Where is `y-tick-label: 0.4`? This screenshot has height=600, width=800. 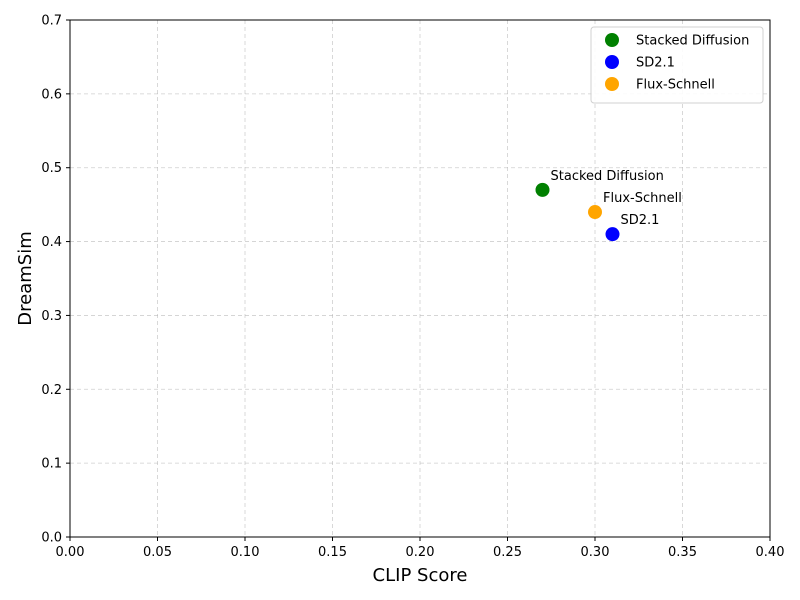 y-tick-label: 0.4 is located at coordinates (51, 242).